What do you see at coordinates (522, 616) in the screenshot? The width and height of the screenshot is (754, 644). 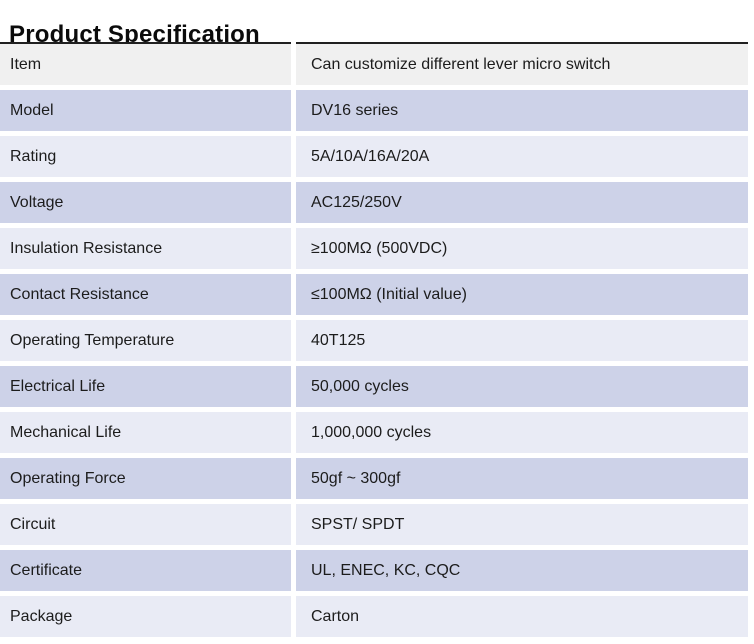 I see `spec-row-value: Carton` at bounding box center [522, 616].